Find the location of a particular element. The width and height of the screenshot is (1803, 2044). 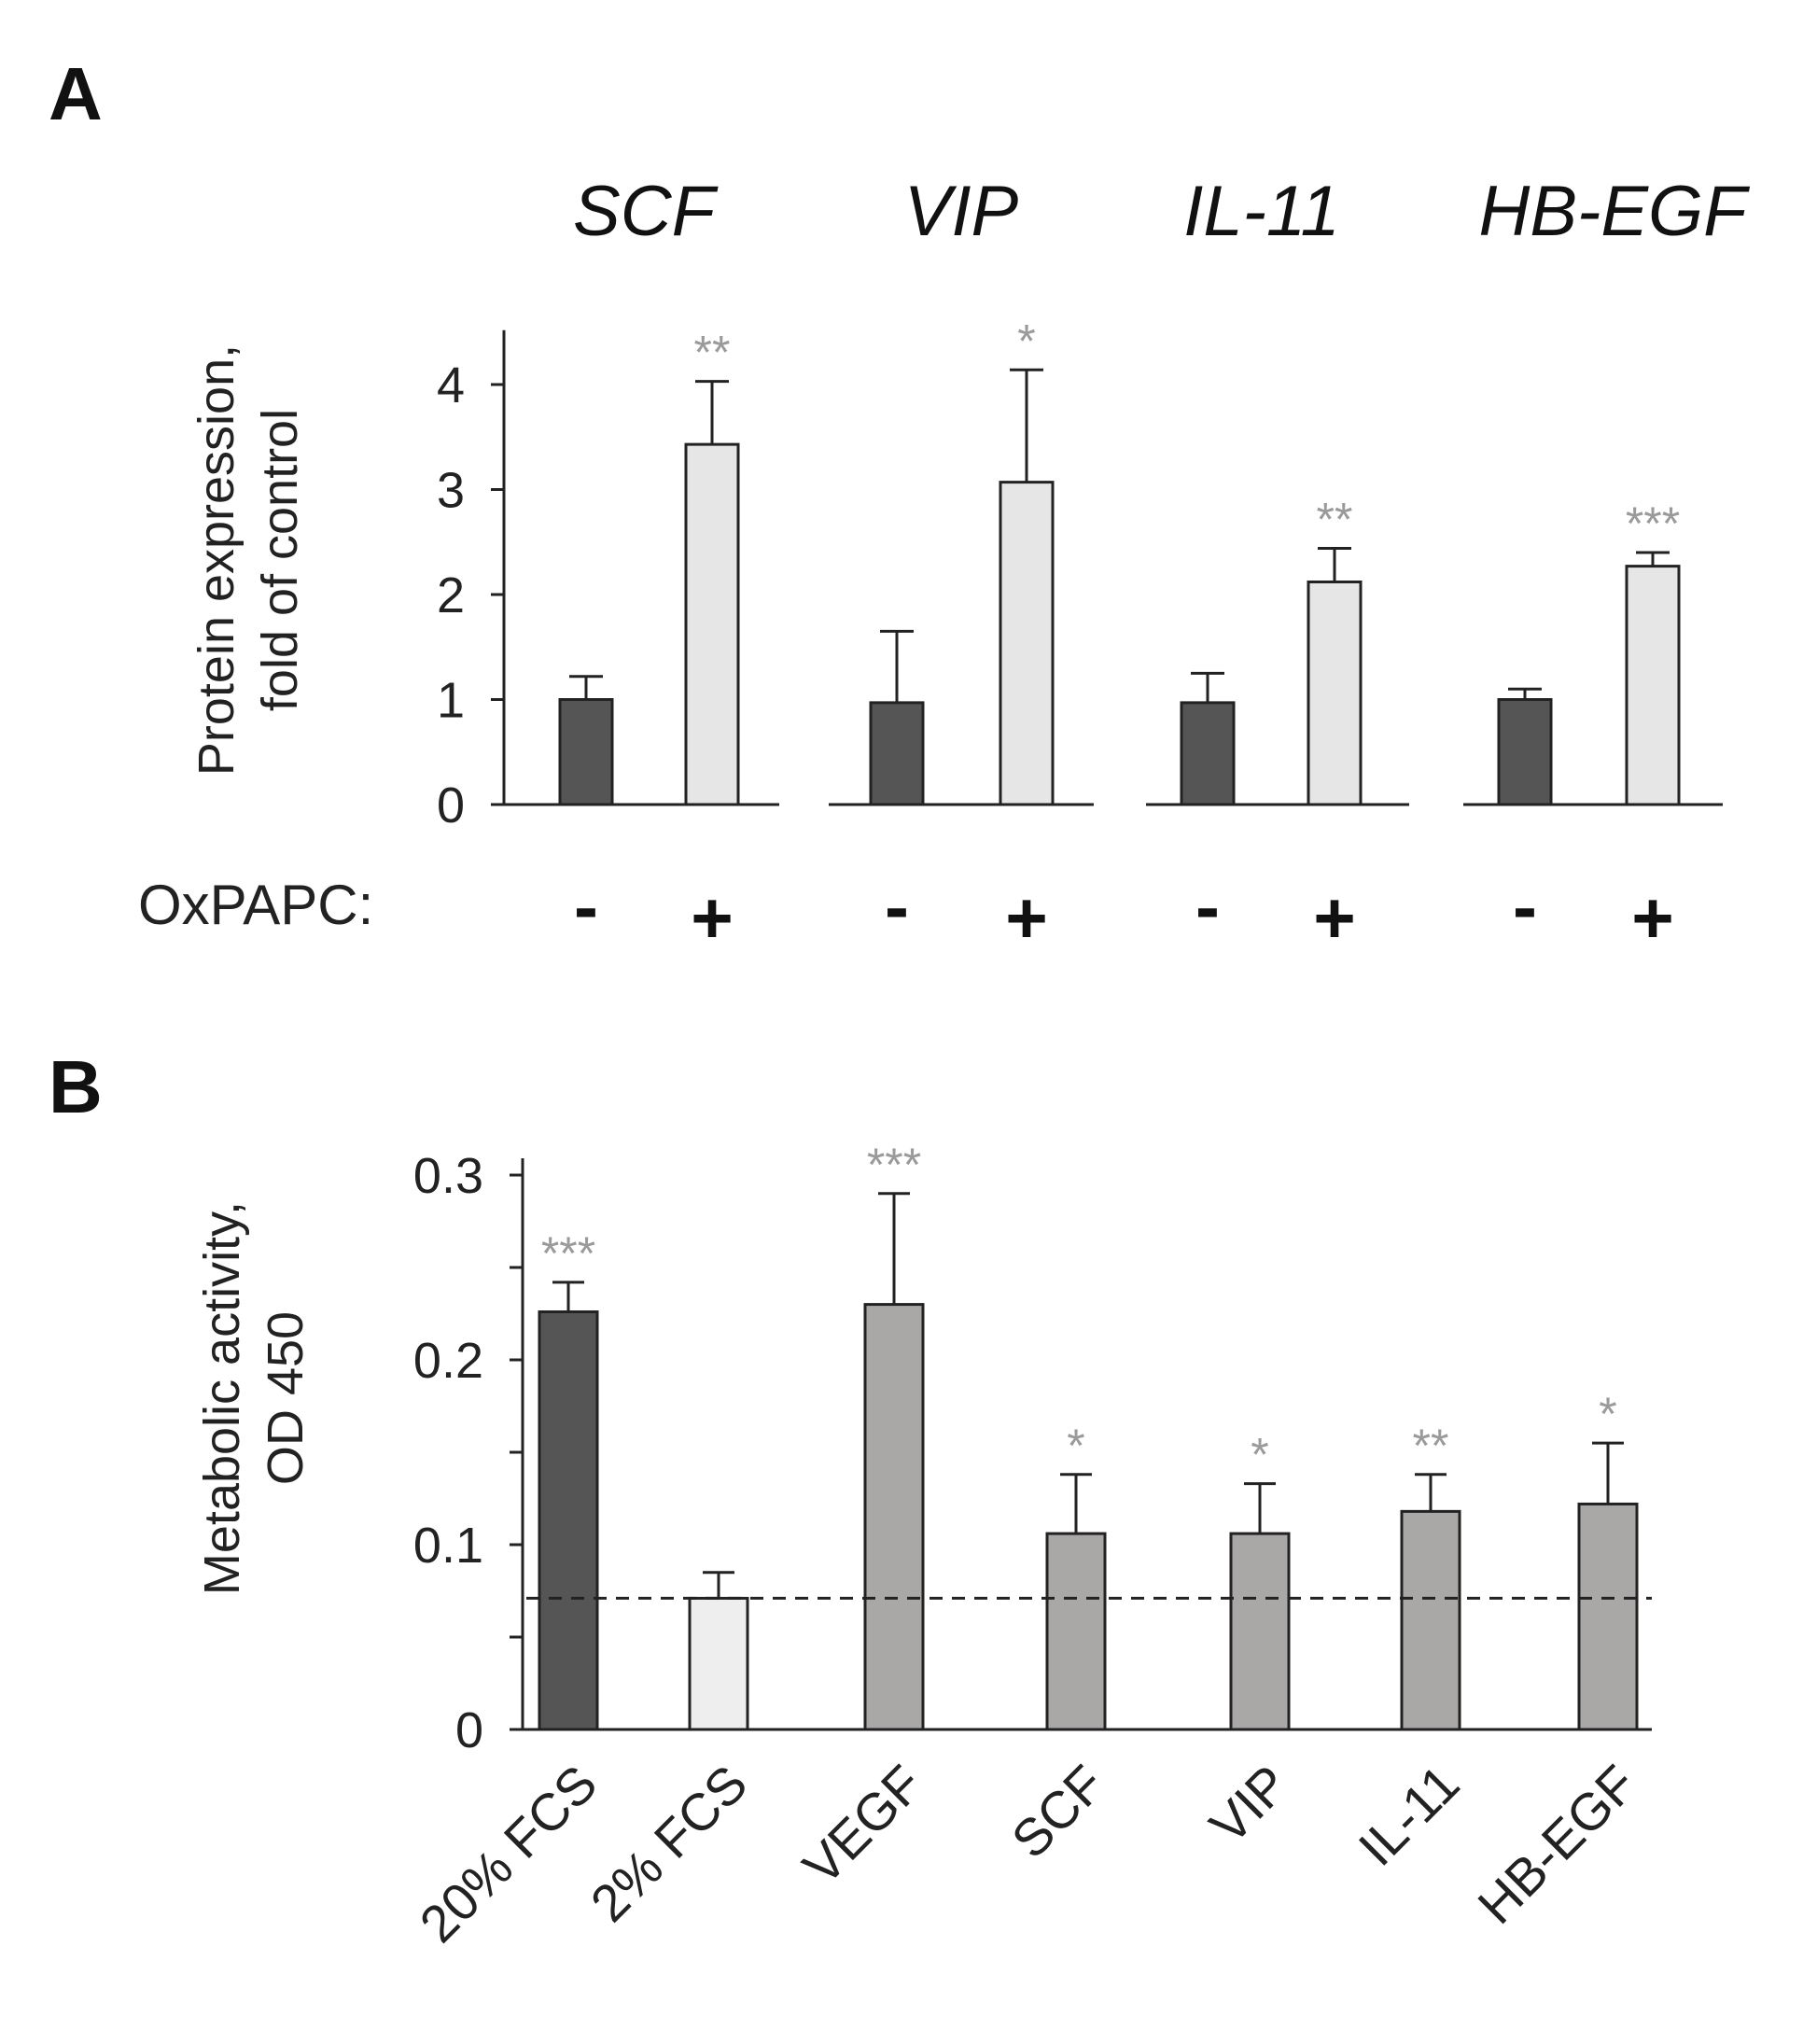

significance-a-hb-egf: *** is located at coordinates (1653, 523).